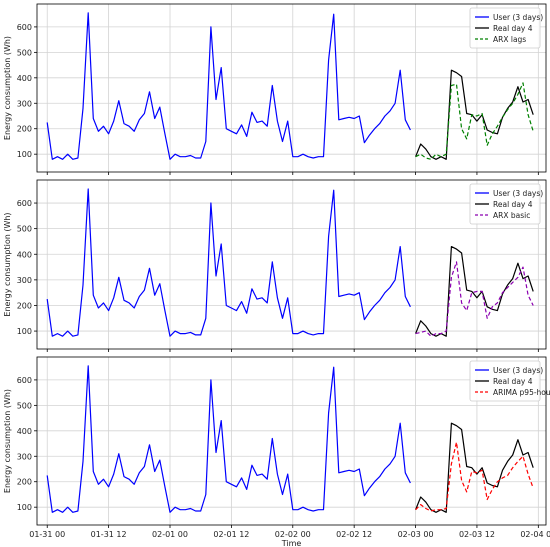  I want to click on legend: User (3 days) Real day 4 ARIMA p95-hours, so click(509, 381).